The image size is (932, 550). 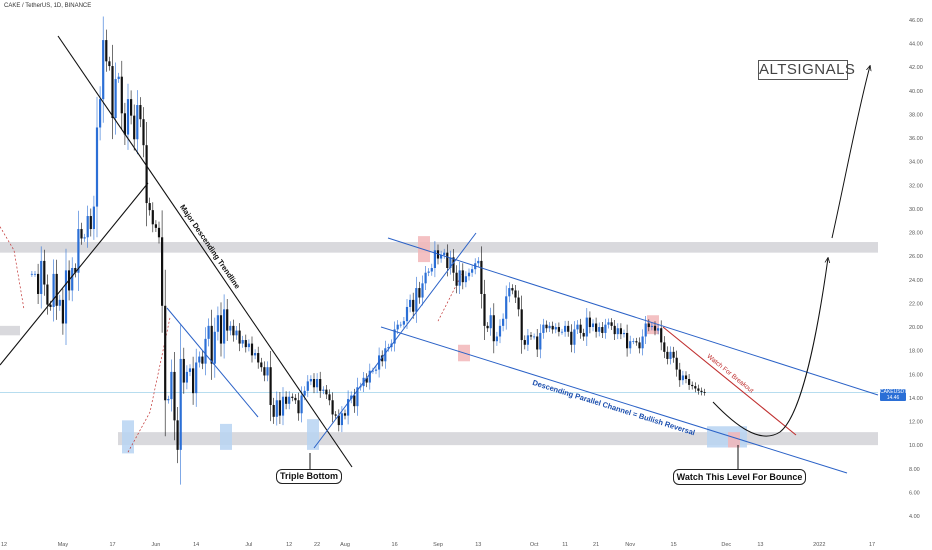 I want to click on y-tick-label: 34.00, so click(x=916, y=163).